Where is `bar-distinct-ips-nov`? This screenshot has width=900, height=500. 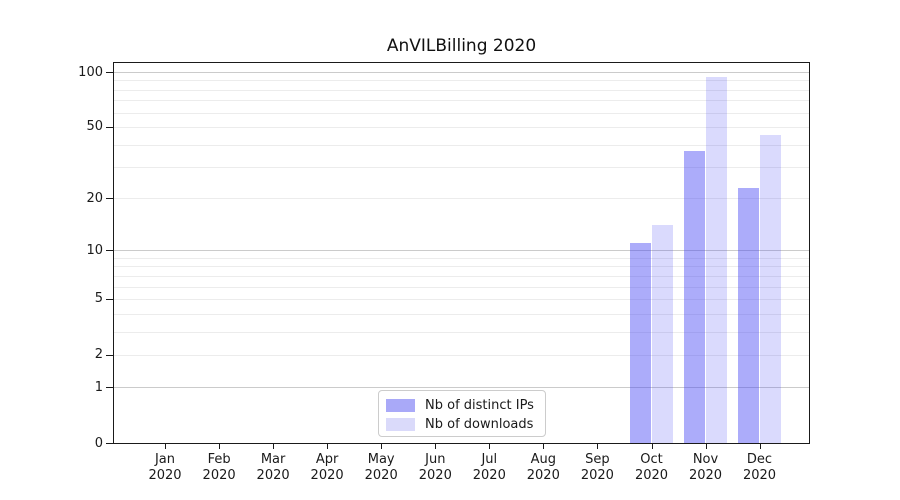 bar-distinct-ips-nov is located at coordinates (694, 296).